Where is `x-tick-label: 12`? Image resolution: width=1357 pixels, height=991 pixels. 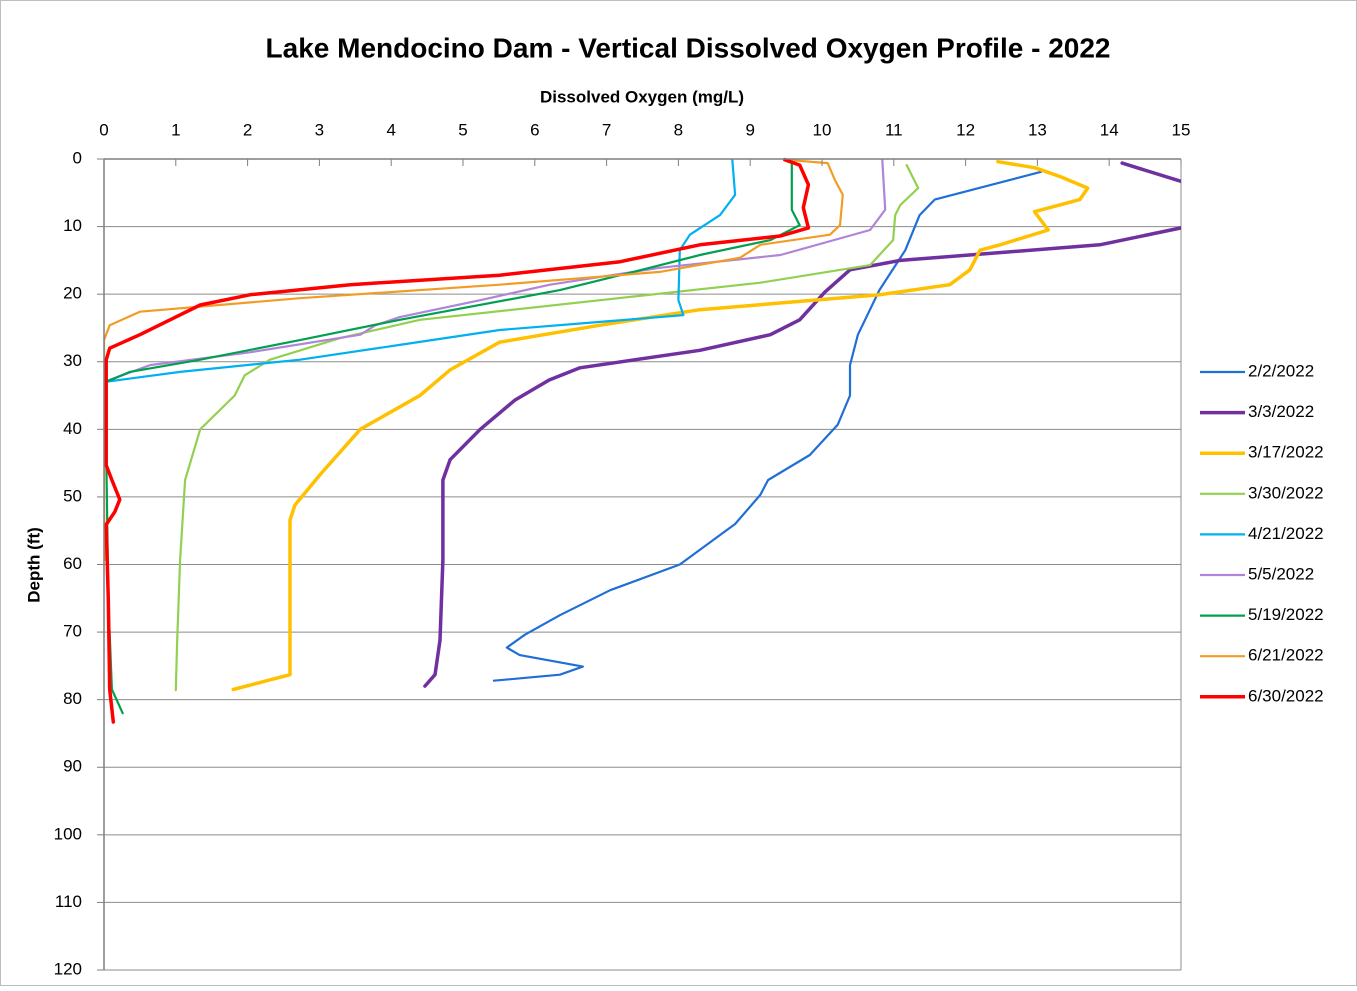 x-tick-label: 12 is located at coordinates (965, 129).